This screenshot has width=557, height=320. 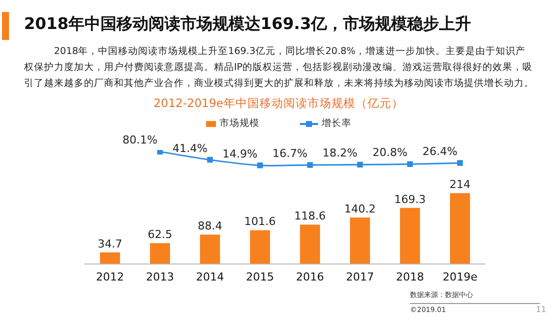 What do you see at coordinates (260, 221) in the screenshot?
I see `data-label: 101.6` at bounding box center [260, 221].